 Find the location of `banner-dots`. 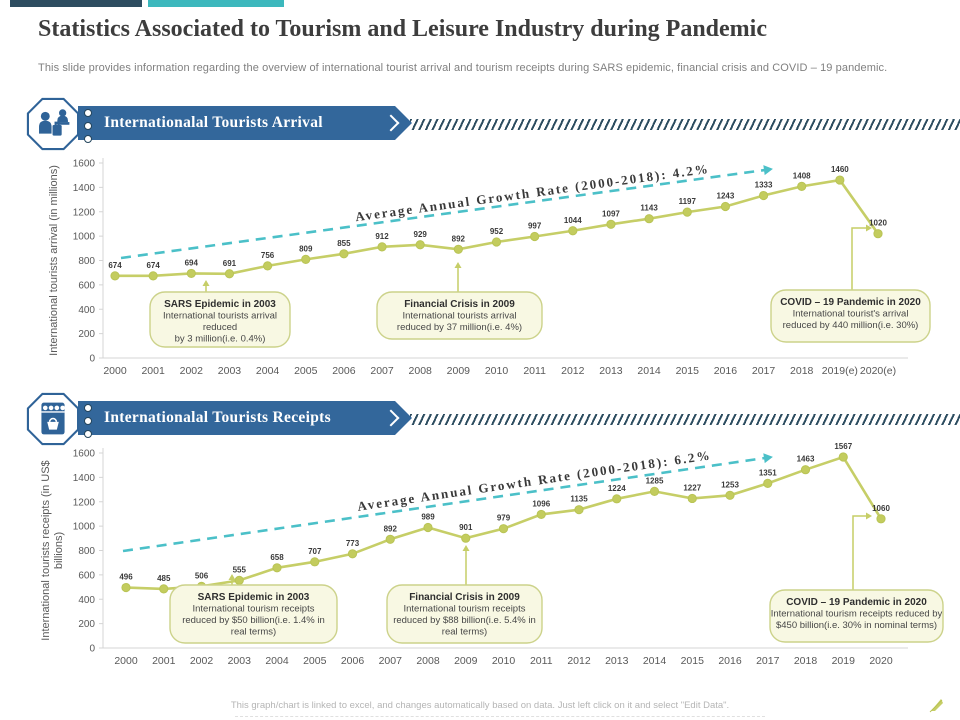

banner-dots is located at coordinates (88, 423).